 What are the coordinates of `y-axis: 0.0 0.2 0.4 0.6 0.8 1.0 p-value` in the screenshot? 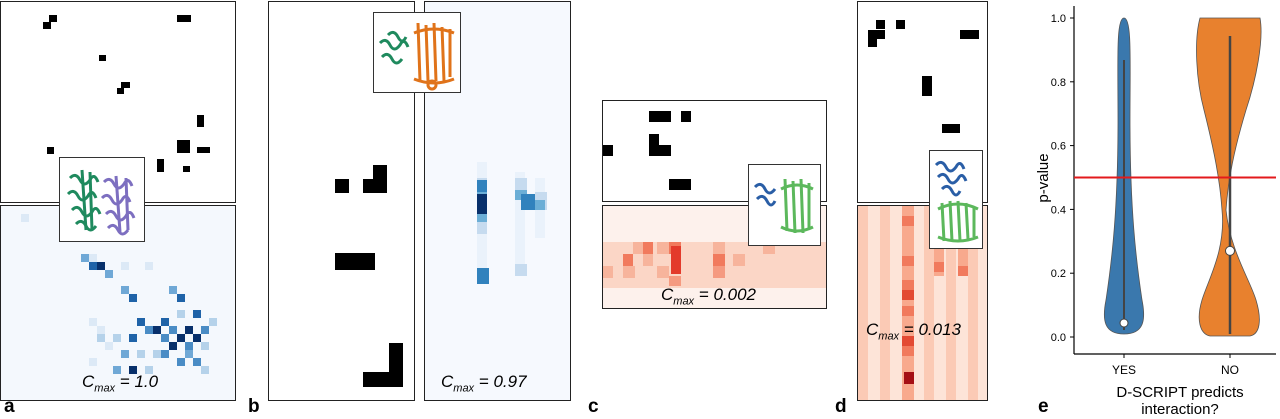 It's located at (1055, 180).